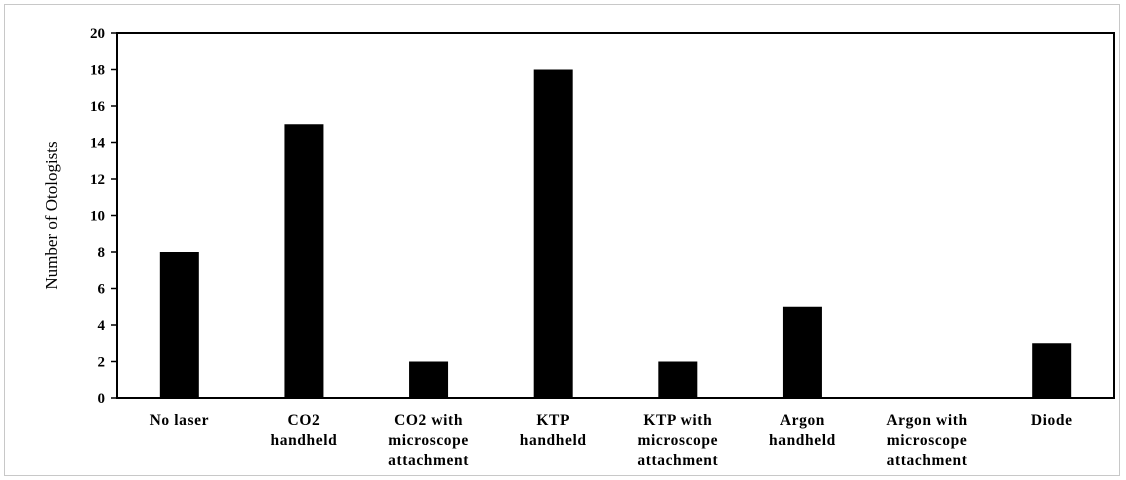 This screenshot has width=1126, height=480. Describe the element at coordinates (304, 430) in the screenshot. I see `x-category-label: CO2 handheld` at that location.